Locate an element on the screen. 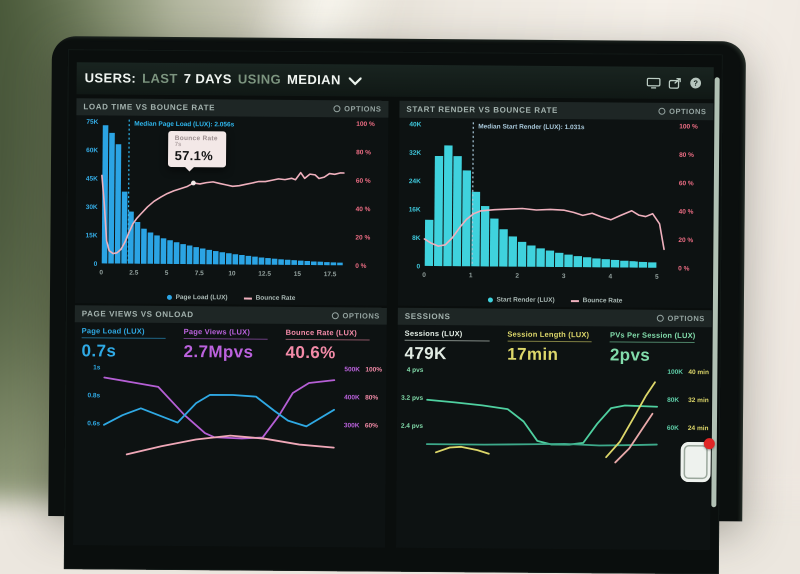 This screenshot has width=800, height=574. share-icon is located at coordinates (675, 82).